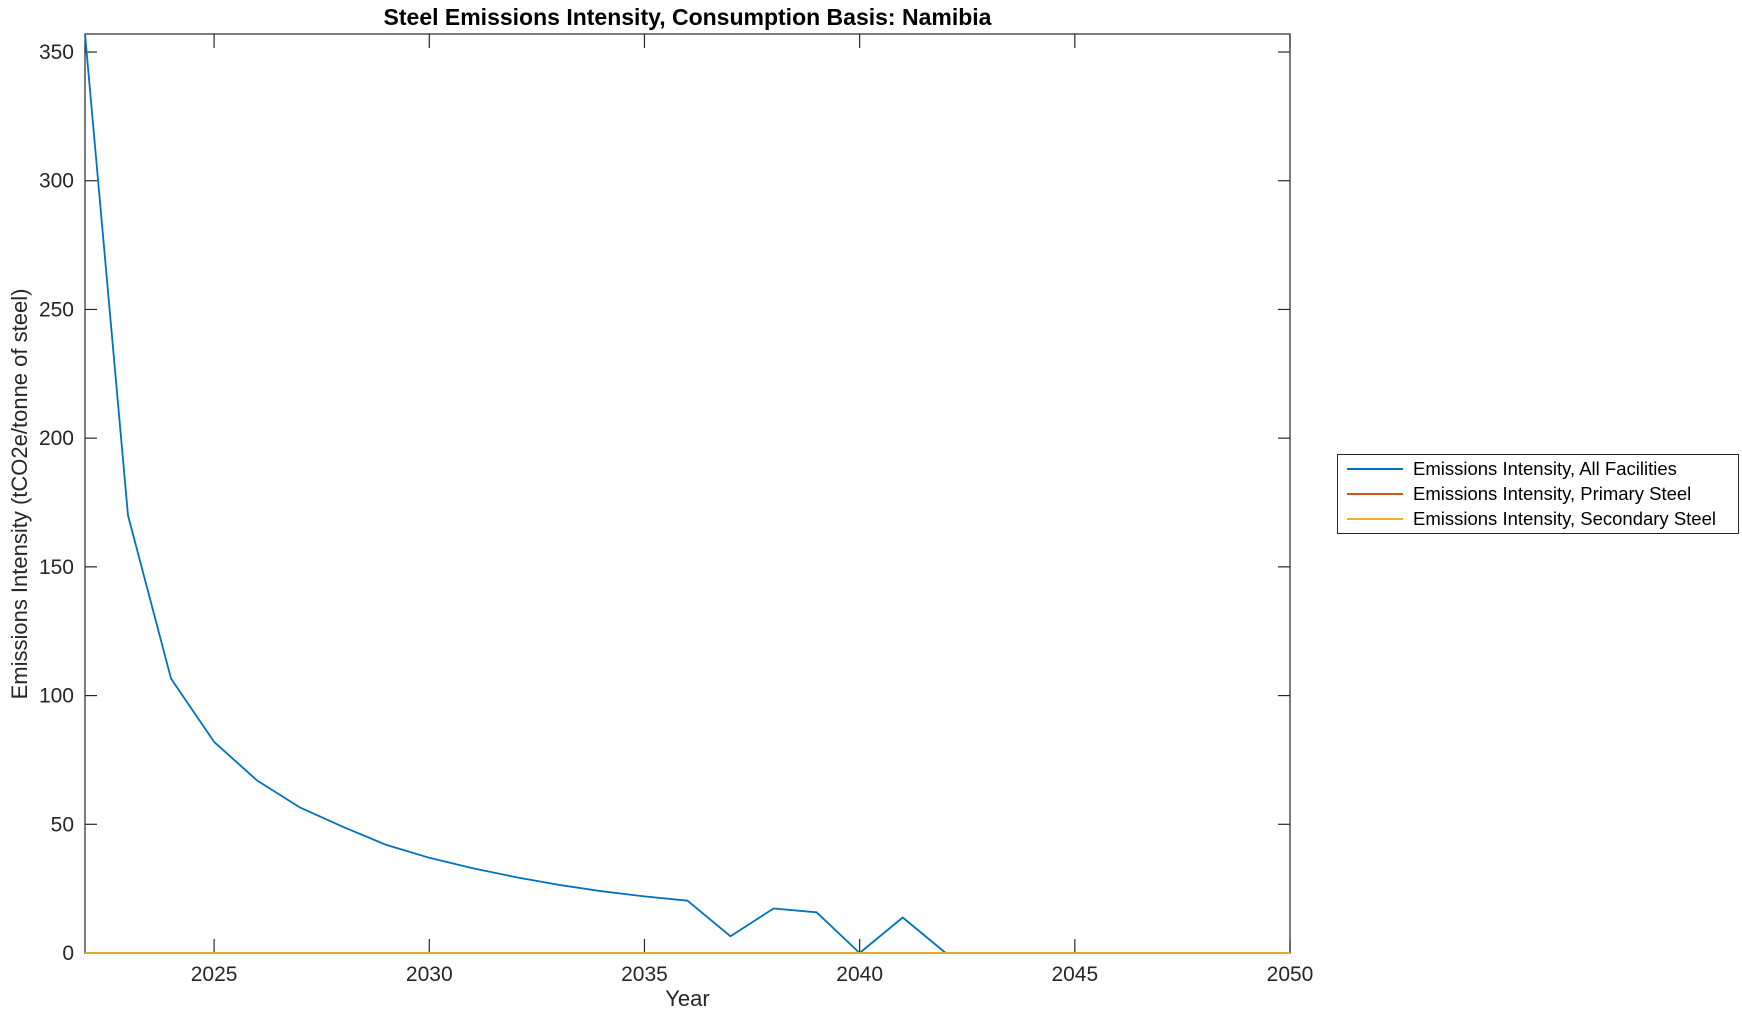  Describe the element at coordinates (68, 953) in the screenshot. I see `y-tick-label: 0` at that location.